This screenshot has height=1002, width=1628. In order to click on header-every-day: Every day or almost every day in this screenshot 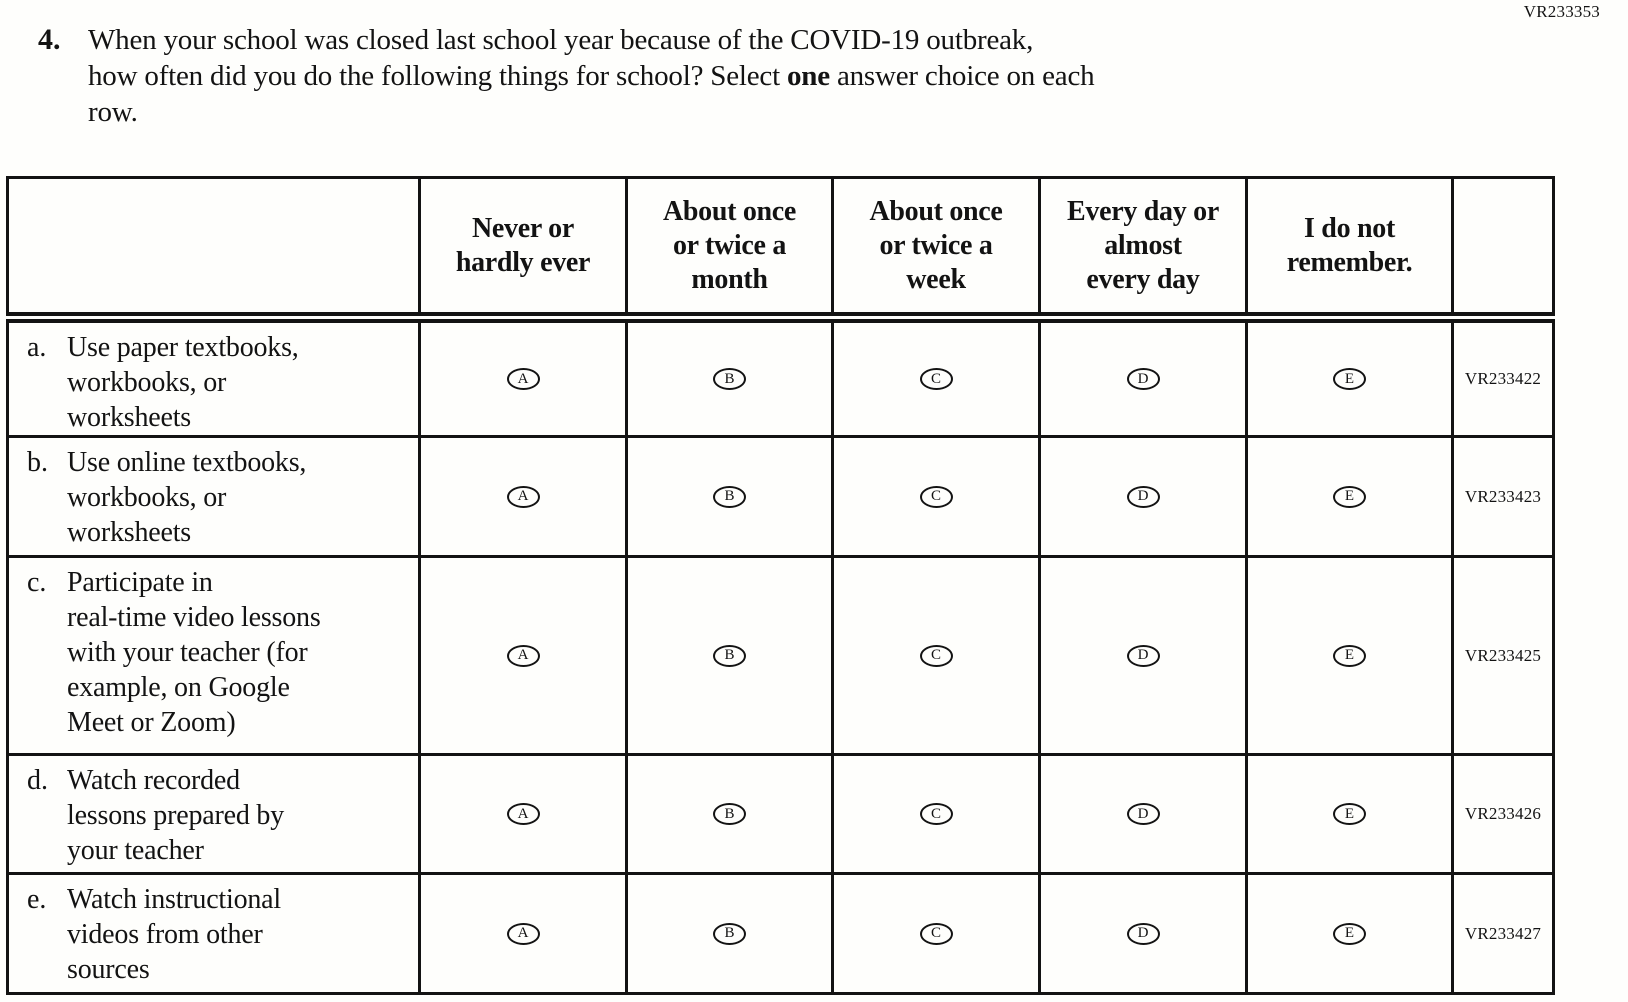, I will do `click(1143, 249)`.